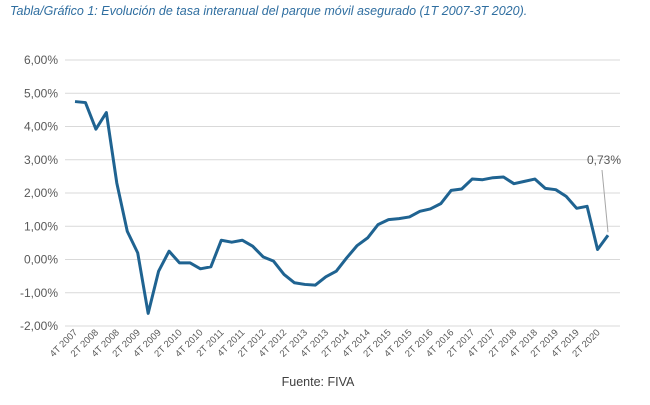 This screenshot has width=650, height=405. What do you see at coordinates (41, 193) in the screenshot?
I see `y-tick-label: 2,00%` at bounding box center [41, 193].